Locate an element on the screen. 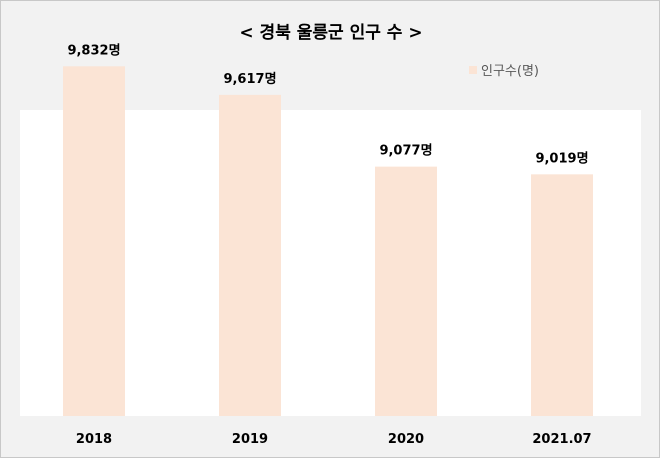 The width and height of the screenshot is (660, 459). data-label-2018: 9,832명 is located at coordinates (93, 50).